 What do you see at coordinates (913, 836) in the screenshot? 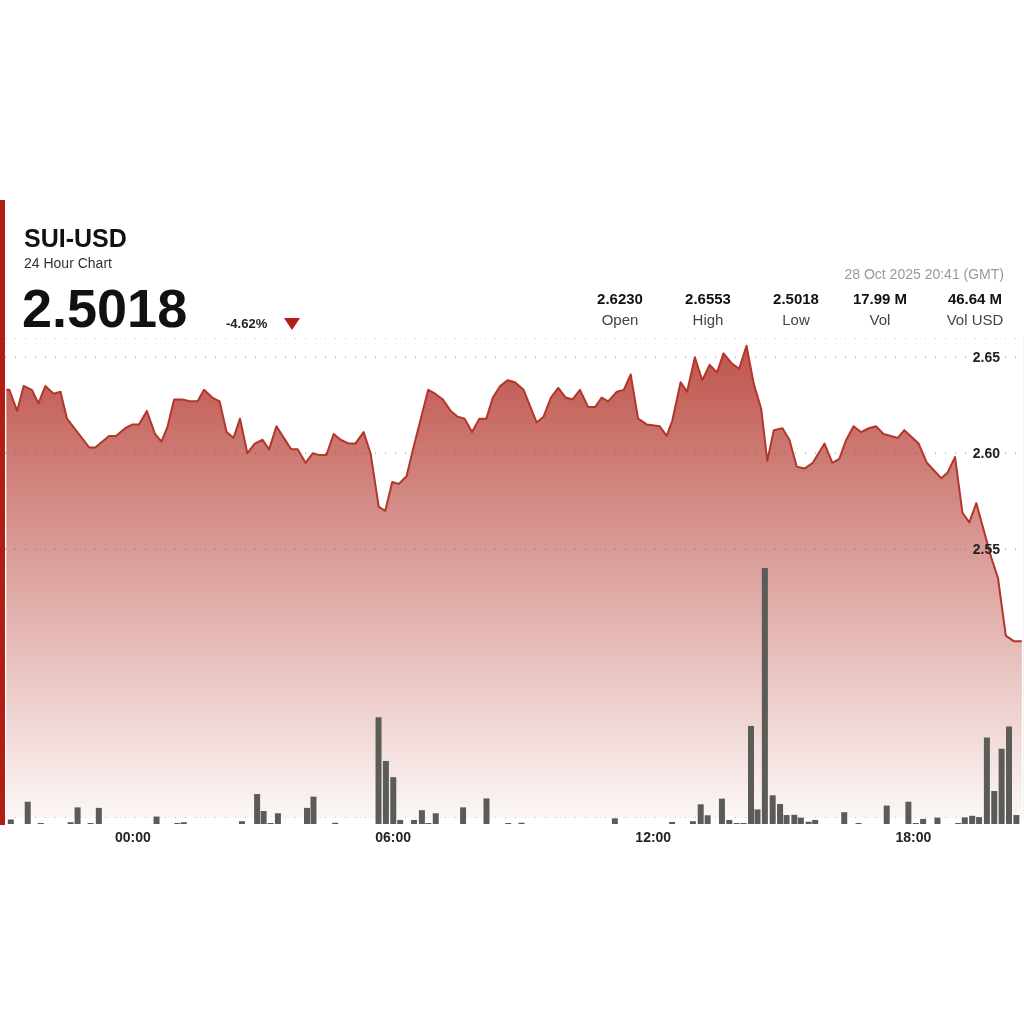
I see `x-tick-label: 18:00` at bounding box center [913, 836].